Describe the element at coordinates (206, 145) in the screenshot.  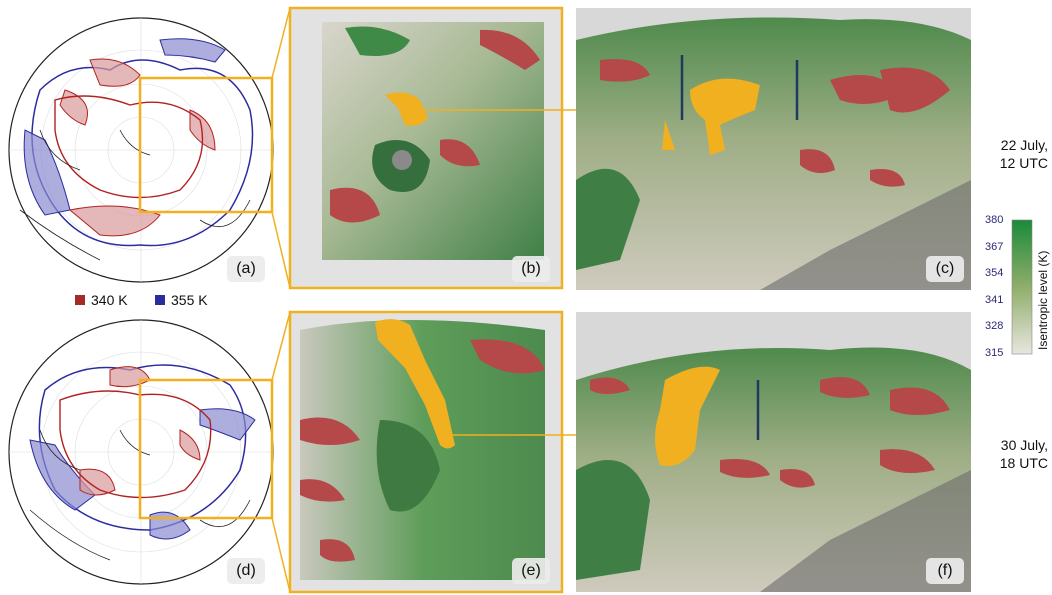
I see `panel-a-highlight-box` at that location.